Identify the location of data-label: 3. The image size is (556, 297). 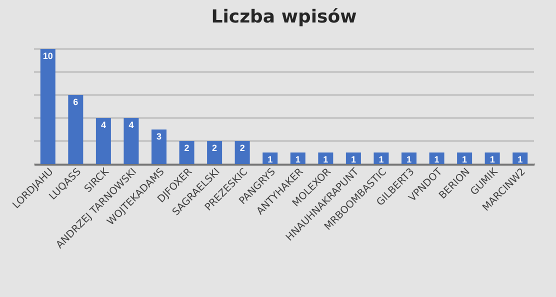
(159, 137).